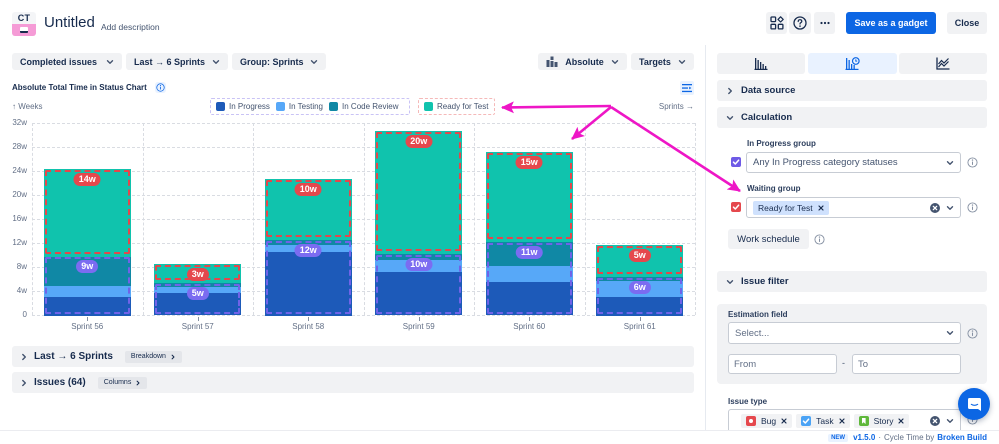  Describe the element at coordinates (556, 107) in the screenshot. I see `arrow-to-legend` at that location.